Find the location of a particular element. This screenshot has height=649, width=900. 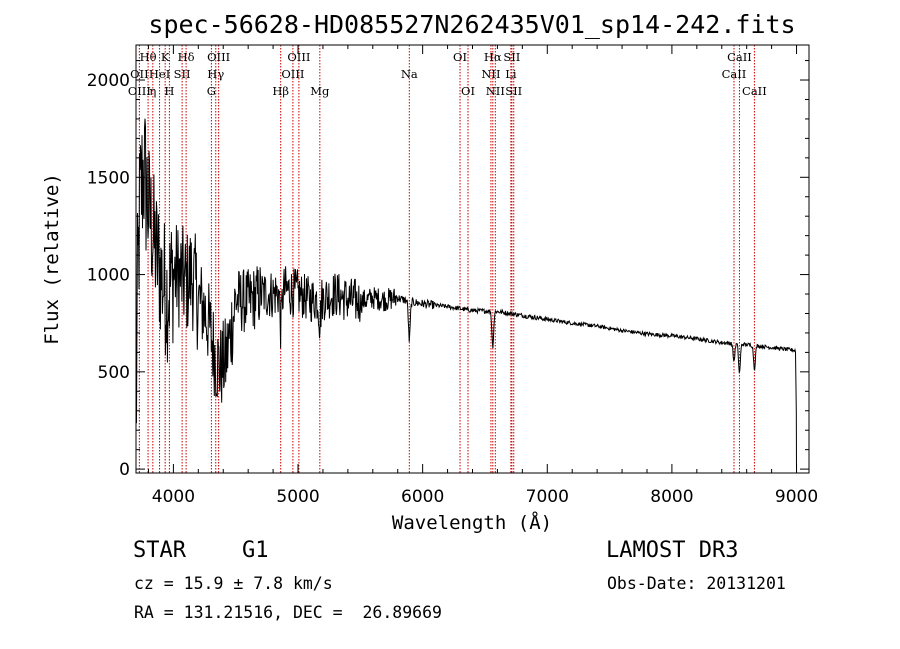

spectral-line-label: Li is located at coordinates (511, 74).